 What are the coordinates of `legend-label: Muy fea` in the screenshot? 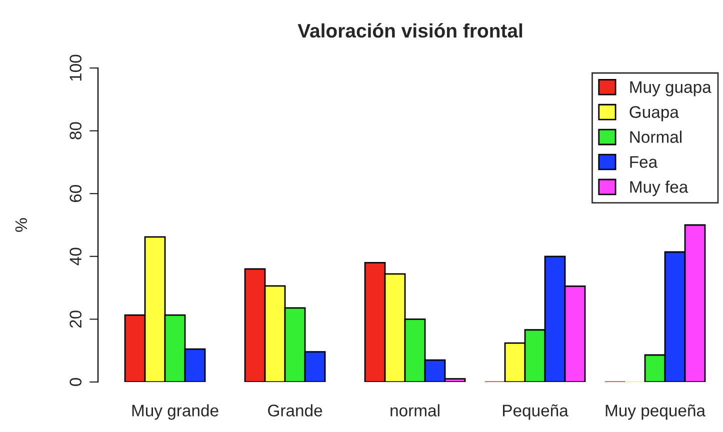 It's located at (659, 188).